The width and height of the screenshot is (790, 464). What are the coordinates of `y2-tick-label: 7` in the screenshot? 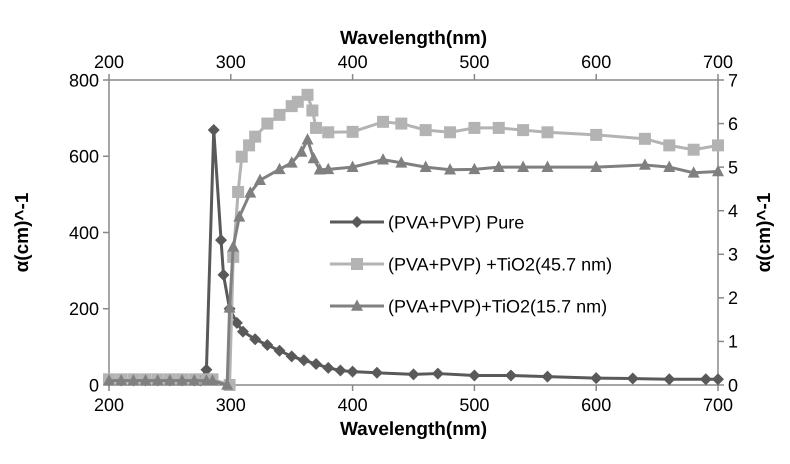 It's located at (733, 80).